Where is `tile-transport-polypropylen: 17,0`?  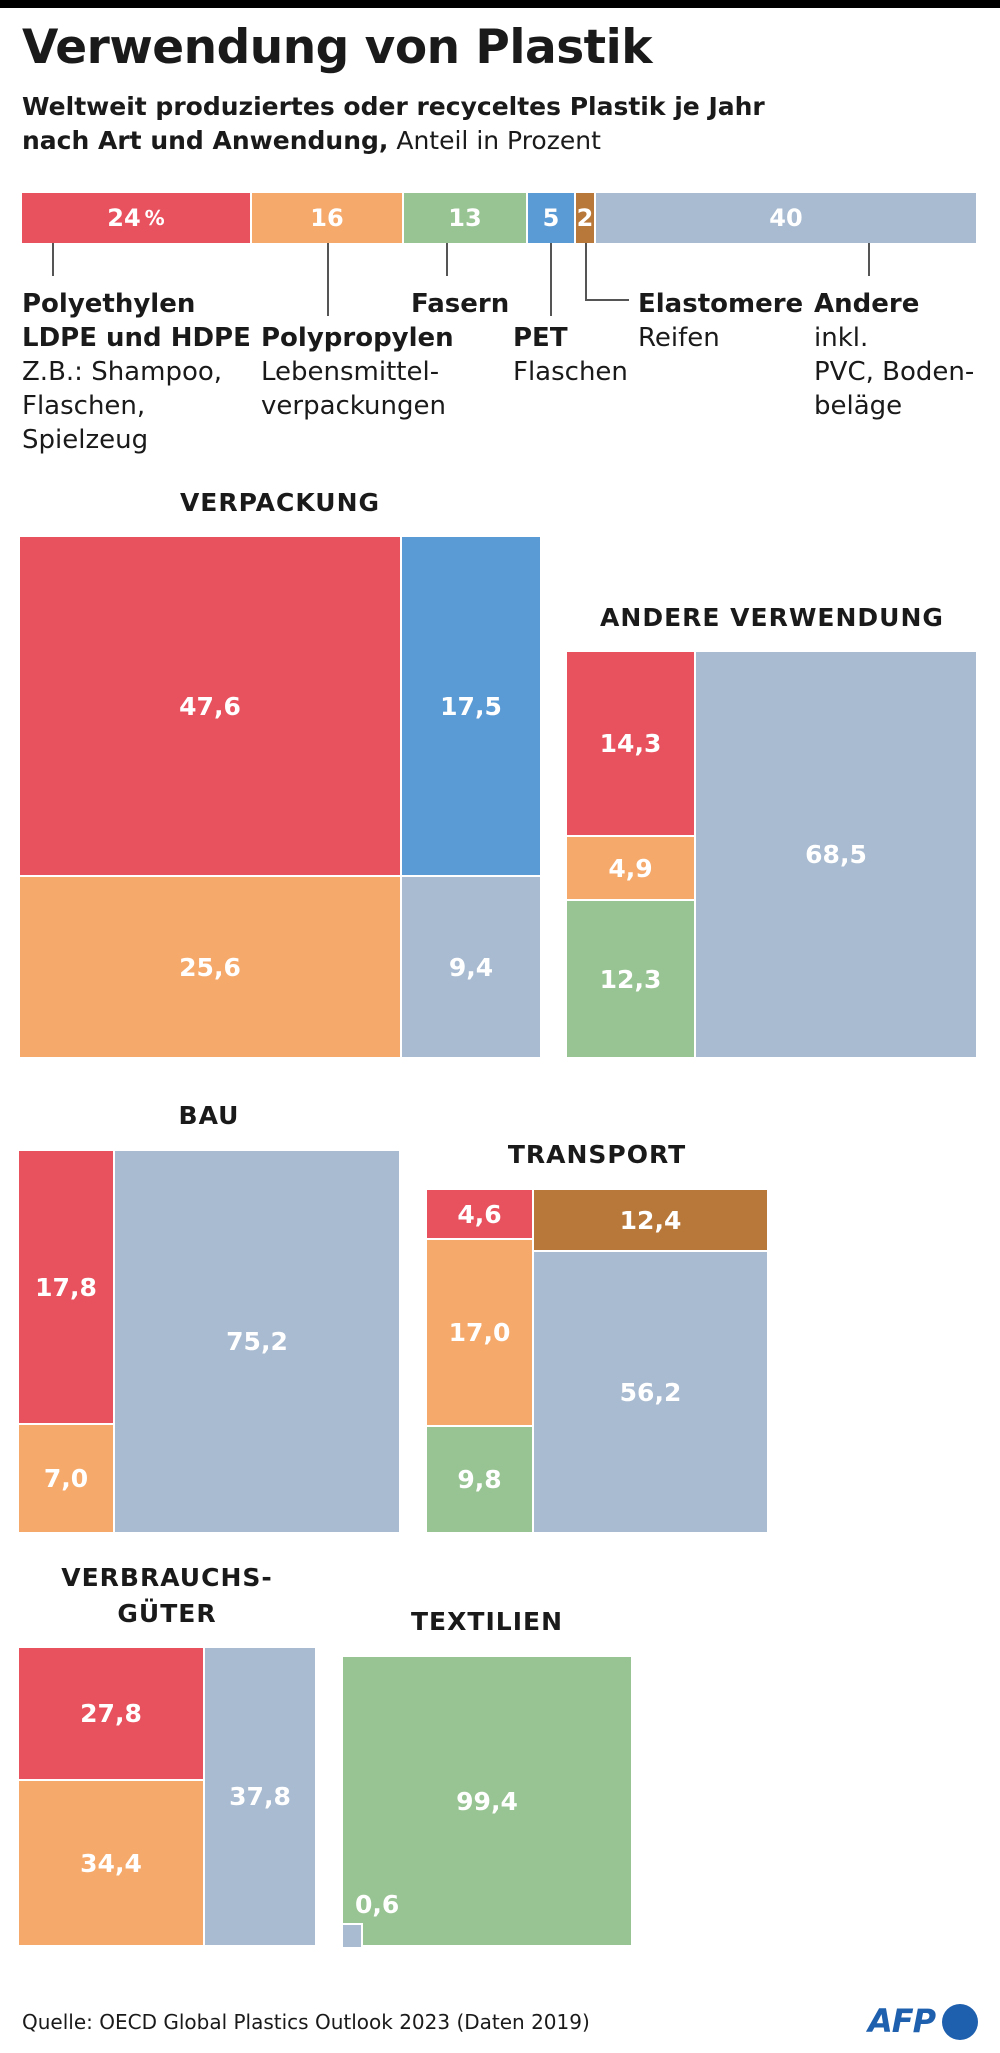
tile-transport-polypropylen: 17,0 is located at coordinates (479, 1332).